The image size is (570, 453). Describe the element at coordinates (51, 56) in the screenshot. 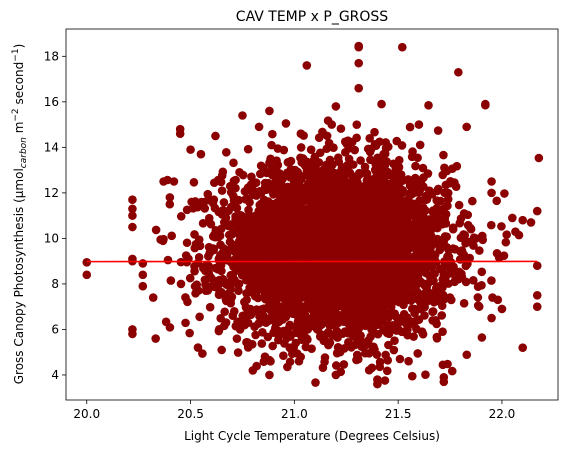

I see `y-tick-label: 18` at that location.